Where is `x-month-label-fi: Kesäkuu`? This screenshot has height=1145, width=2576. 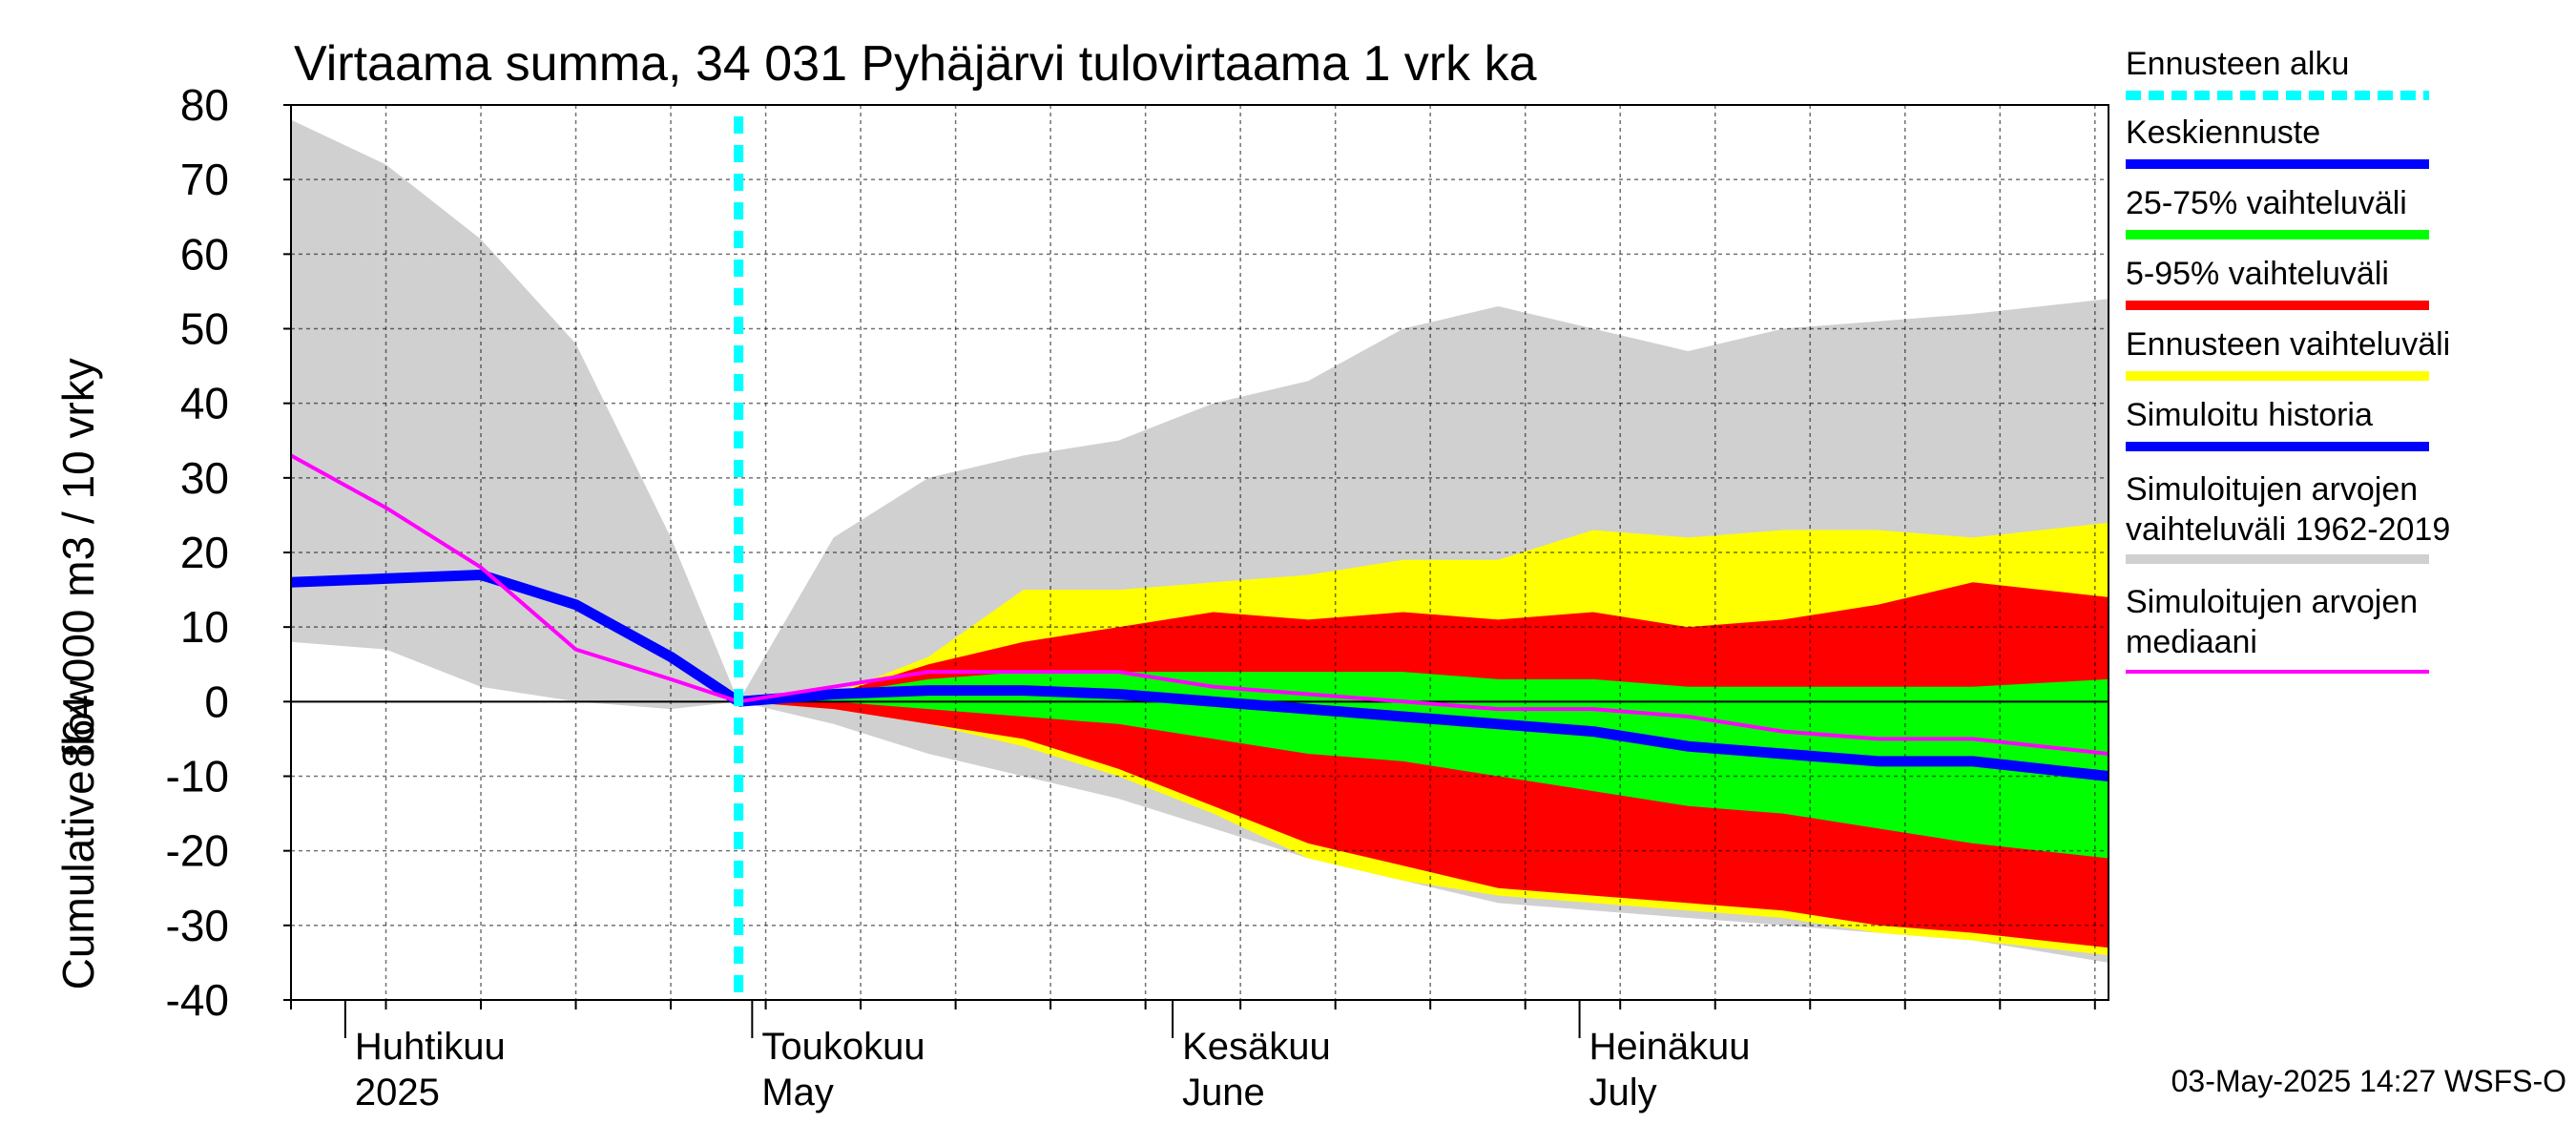
x-month-label-fi: Kesäkuu is located at coordinates (1256, 1047).